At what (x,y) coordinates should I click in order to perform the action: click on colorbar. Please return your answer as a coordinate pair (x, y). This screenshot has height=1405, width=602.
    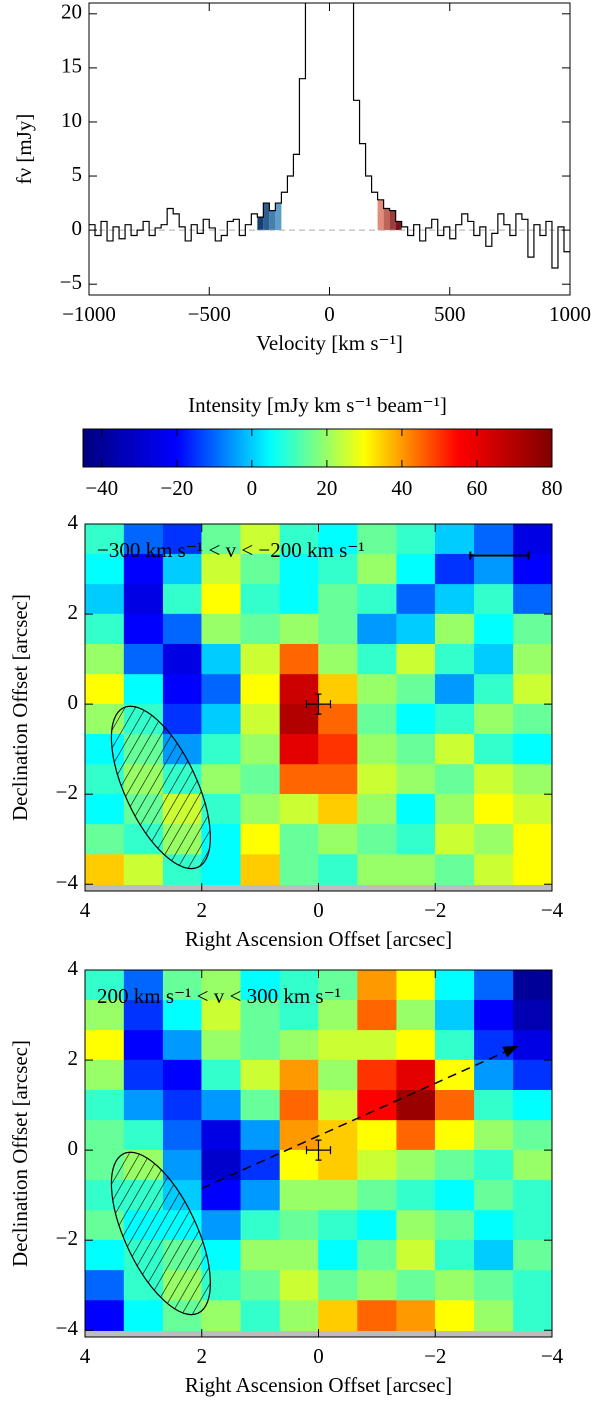
    Looking at the image, I should click on (317, 448).